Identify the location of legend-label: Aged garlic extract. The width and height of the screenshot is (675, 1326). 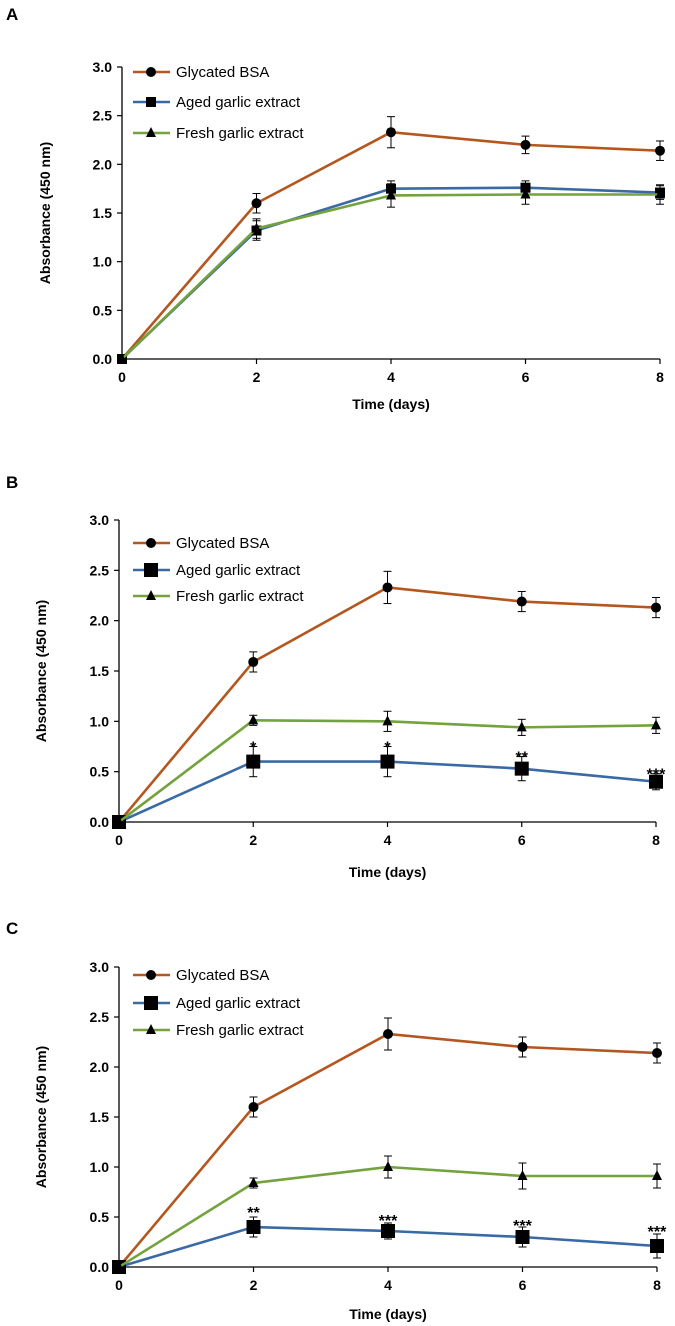
(238, 570).